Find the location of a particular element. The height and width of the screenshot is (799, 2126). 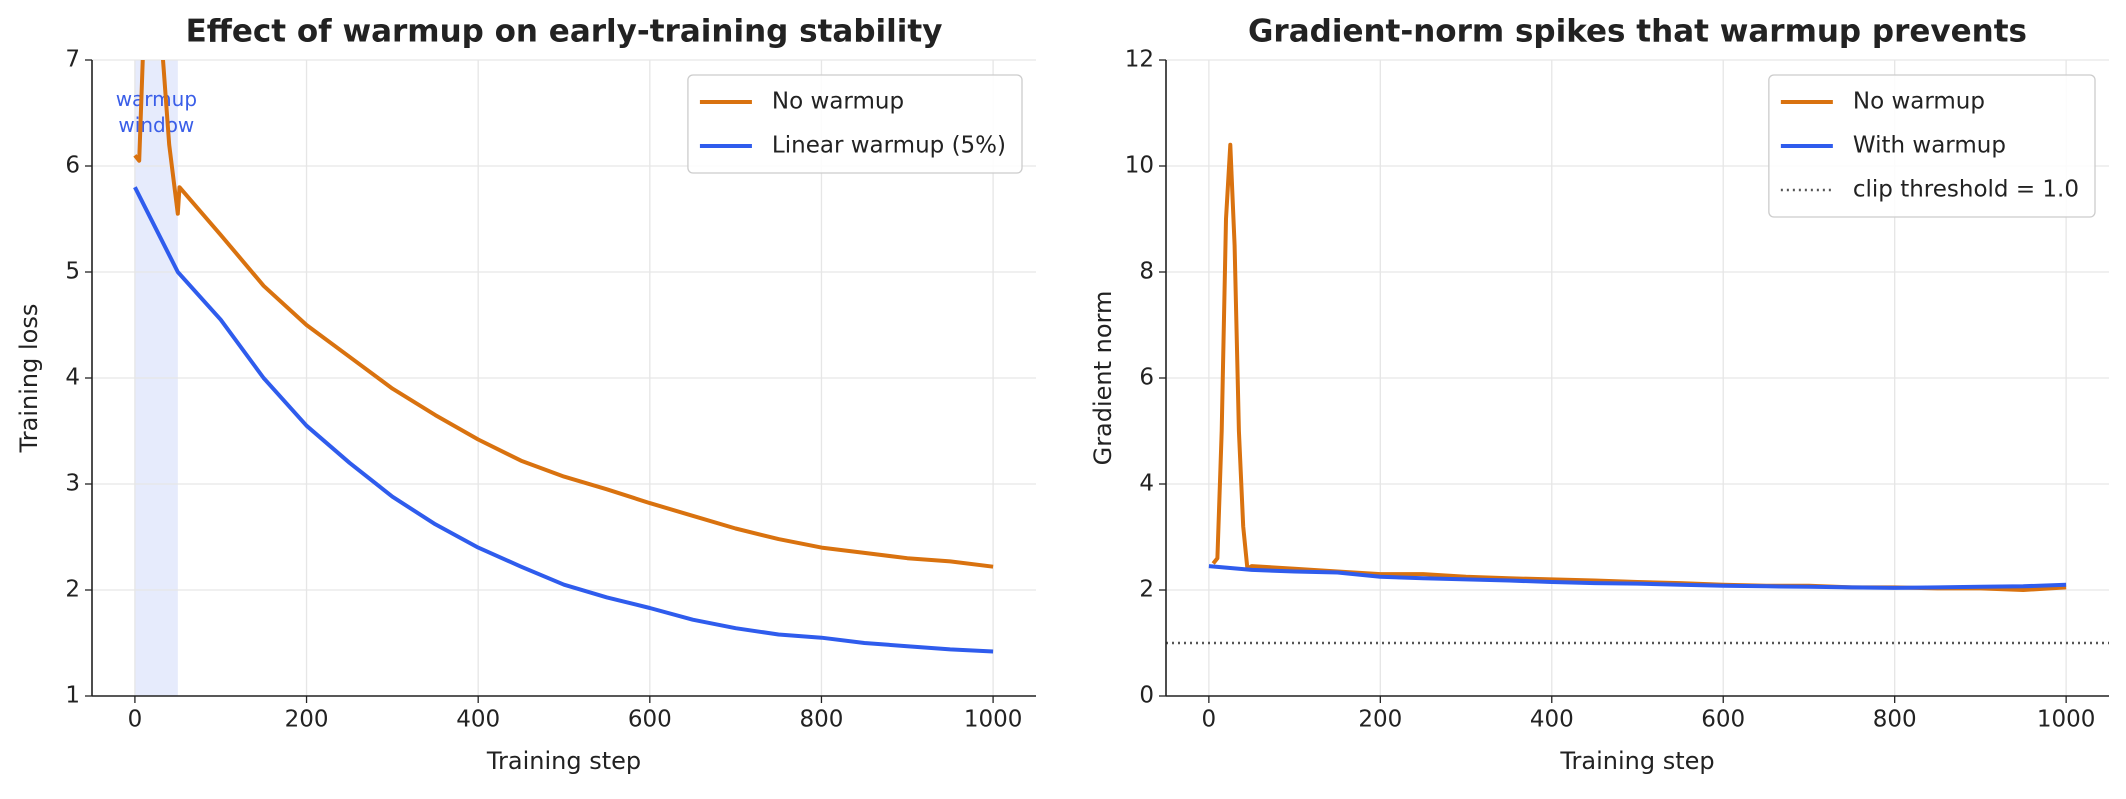

y-tick-label: 5 is located at coordinates (72, 272).